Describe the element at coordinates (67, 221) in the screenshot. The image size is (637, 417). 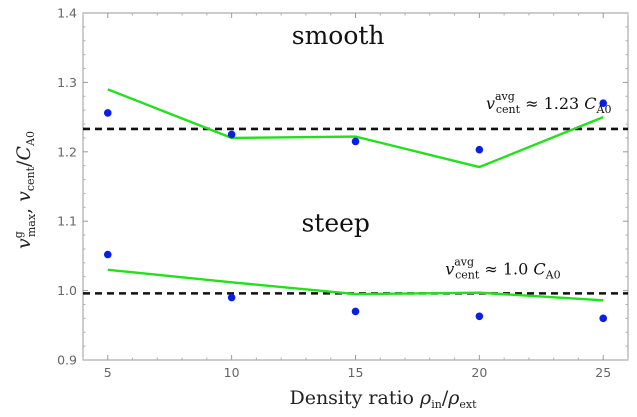
I see `y-tick-label: 1.1` at that location.